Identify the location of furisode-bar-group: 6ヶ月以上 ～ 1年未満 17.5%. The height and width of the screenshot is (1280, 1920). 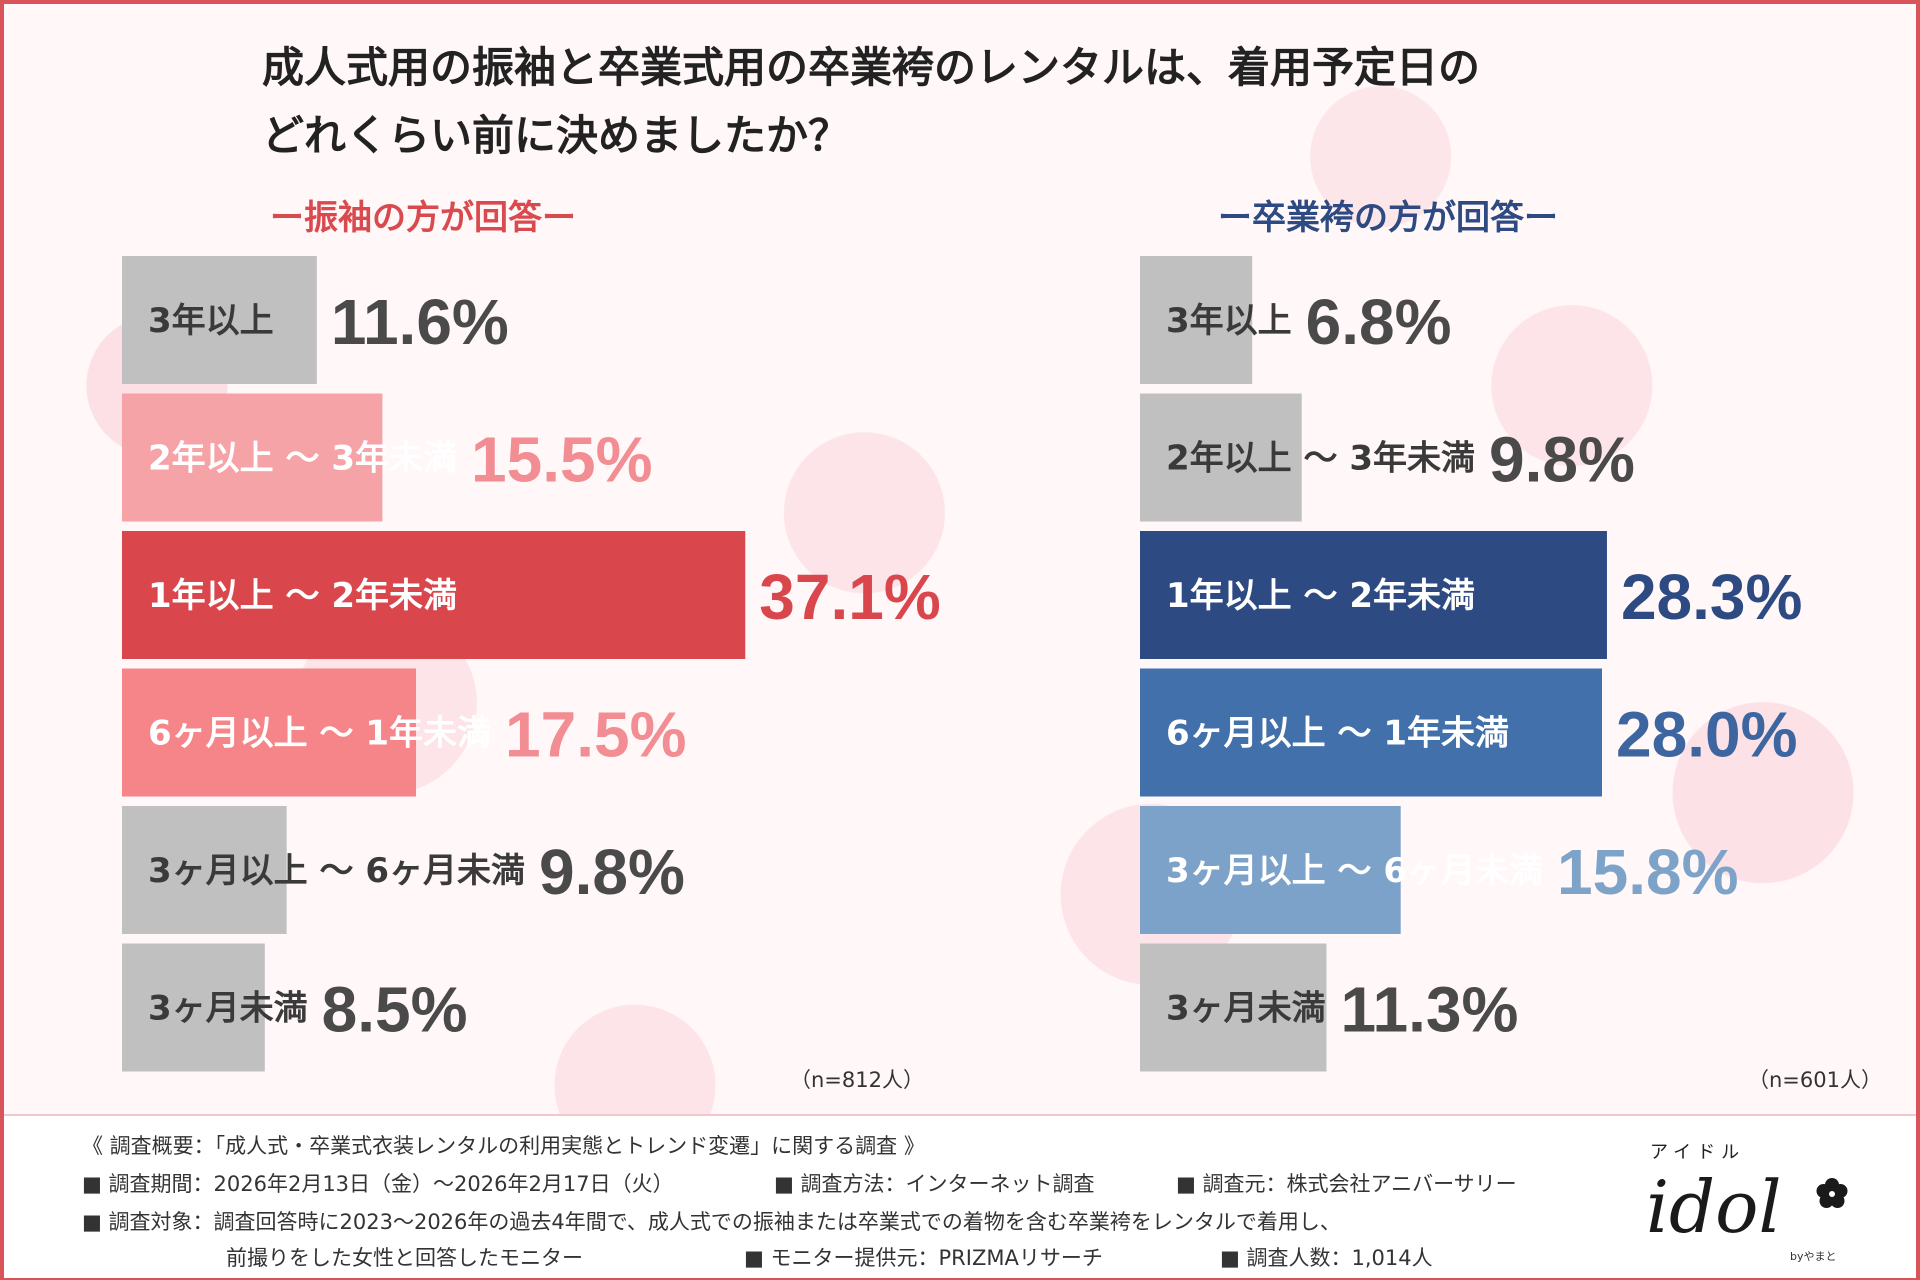
(404, 732).